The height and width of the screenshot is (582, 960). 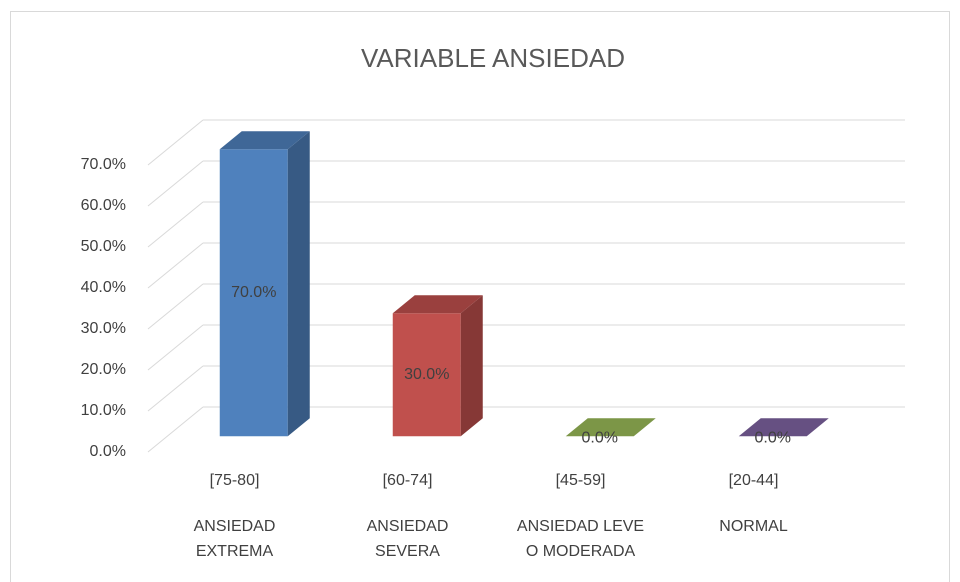 What do you see at coordinates (753, 526) in the screenshot?
I see `x-category-name: NORMAL` at bounding box center [753, 526].